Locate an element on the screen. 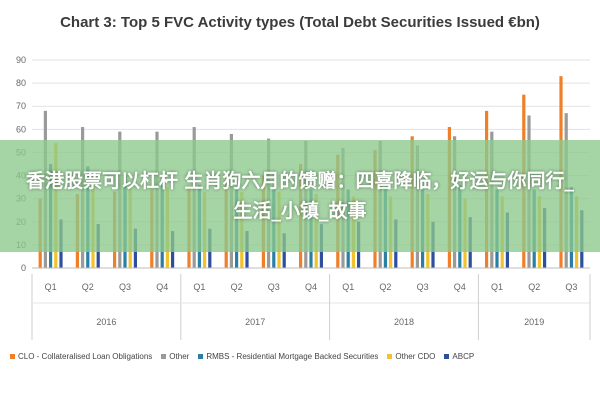  legend-item: ABCP is located at coordinates (459, 356).